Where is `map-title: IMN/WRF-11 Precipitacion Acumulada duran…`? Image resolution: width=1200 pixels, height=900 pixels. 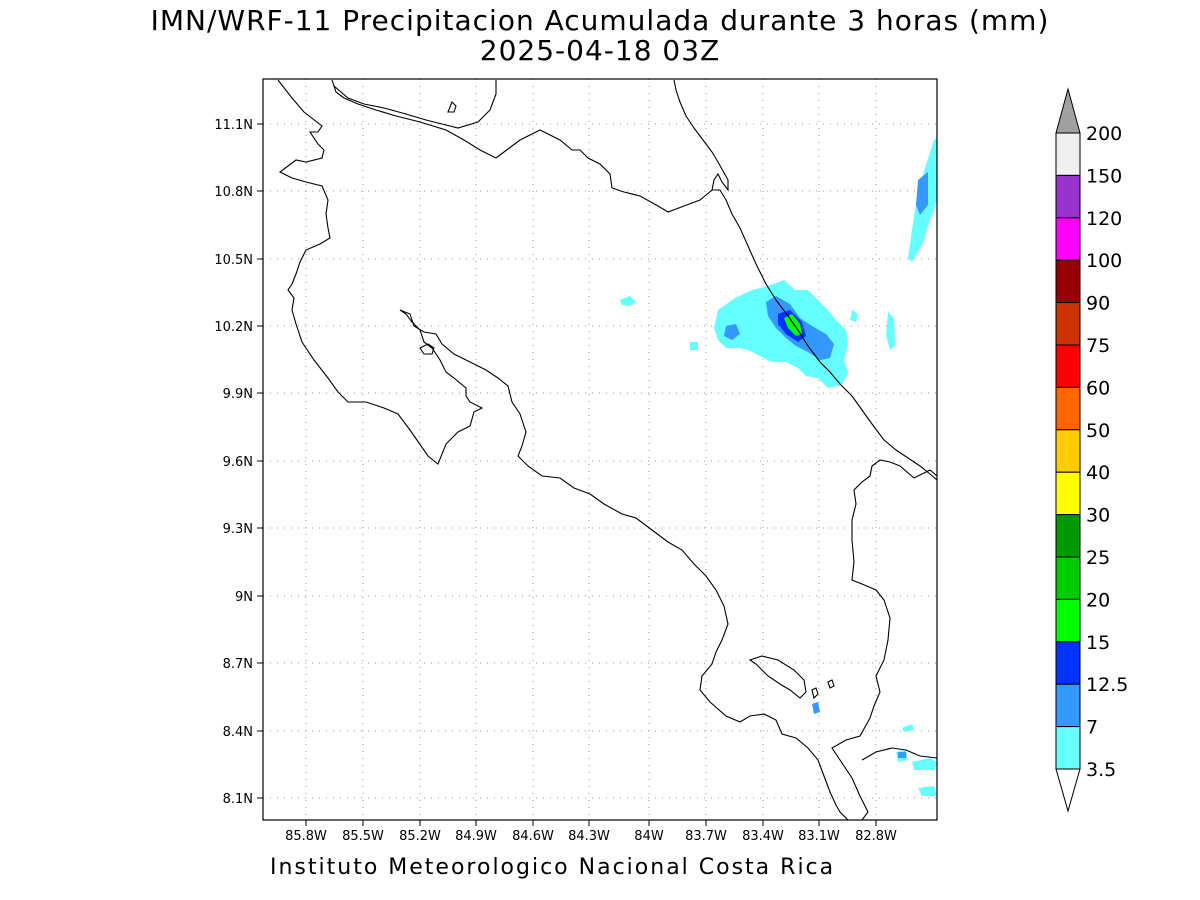
map-title: IMN/WRF-11 Precipitacion Acumulada duran… is located at coordinates (600, 20).